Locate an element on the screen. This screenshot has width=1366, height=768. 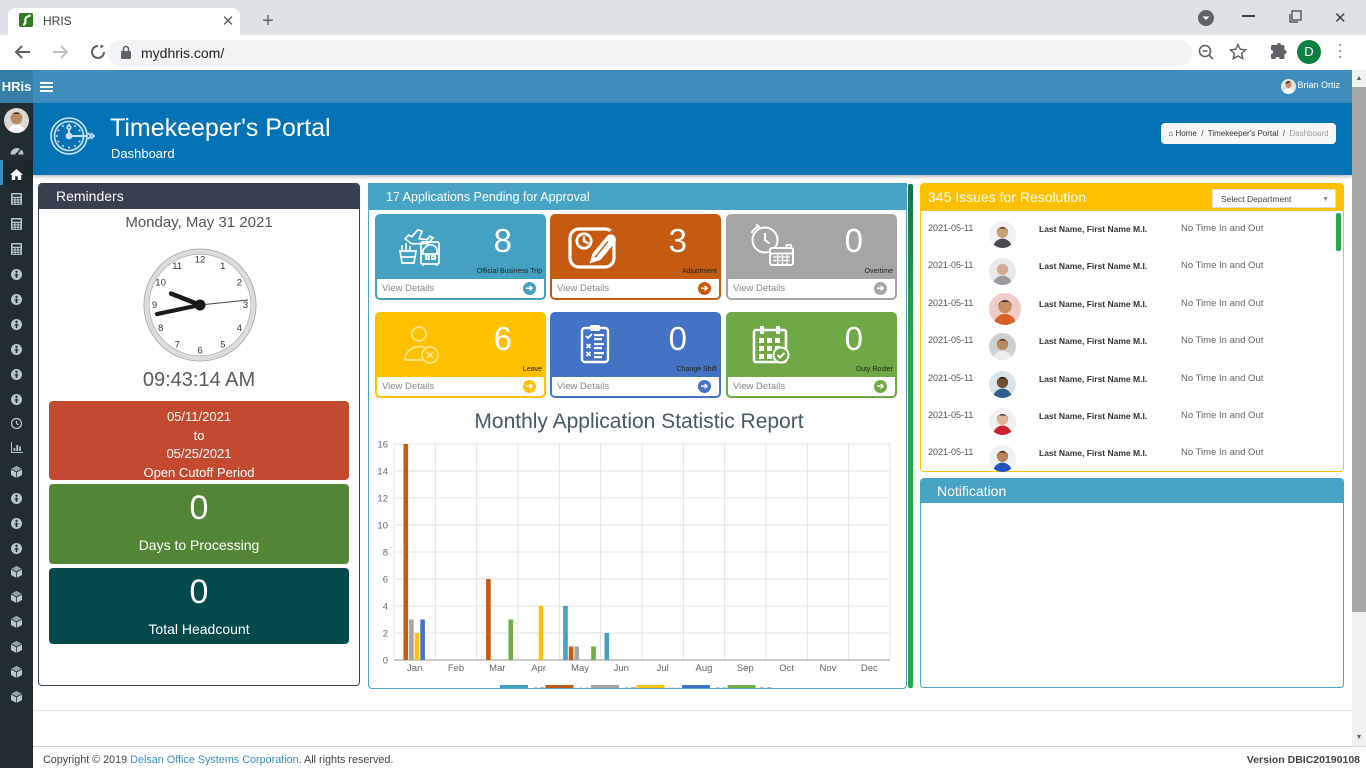
svg-text: OT is located at coordinates (629, 687).